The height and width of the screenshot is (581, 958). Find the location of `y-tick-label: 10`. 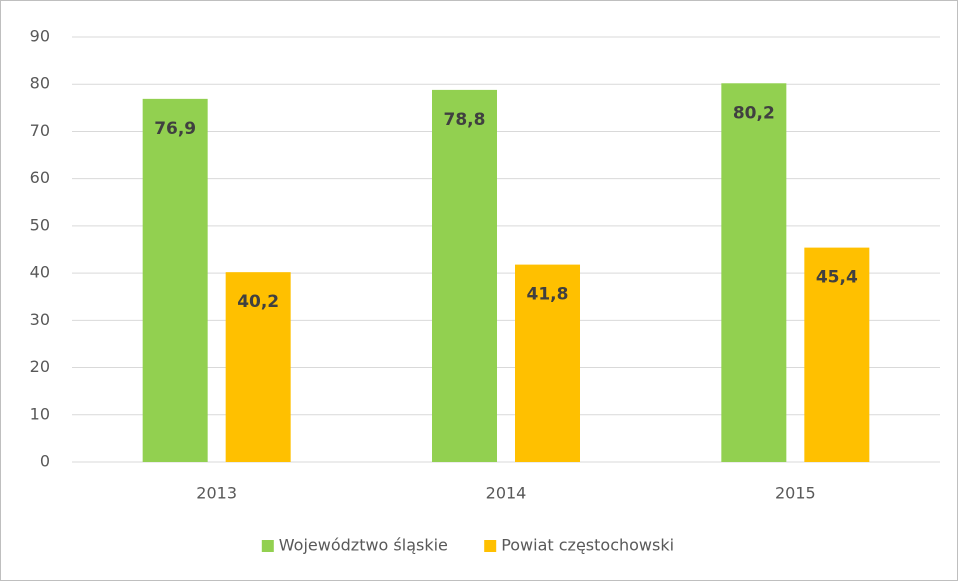

y-tick-label: 10 is located at coordinates (40, 413).